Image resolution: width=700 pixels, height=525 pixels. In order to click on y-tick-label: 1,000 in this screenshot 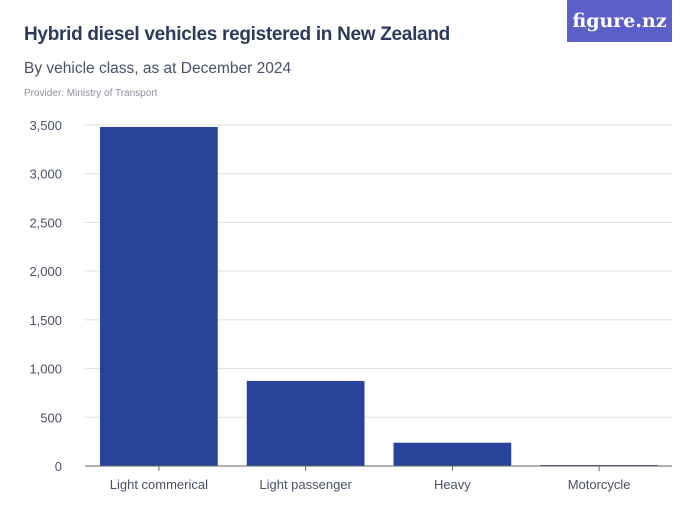, I will do `click(45, 369)`.